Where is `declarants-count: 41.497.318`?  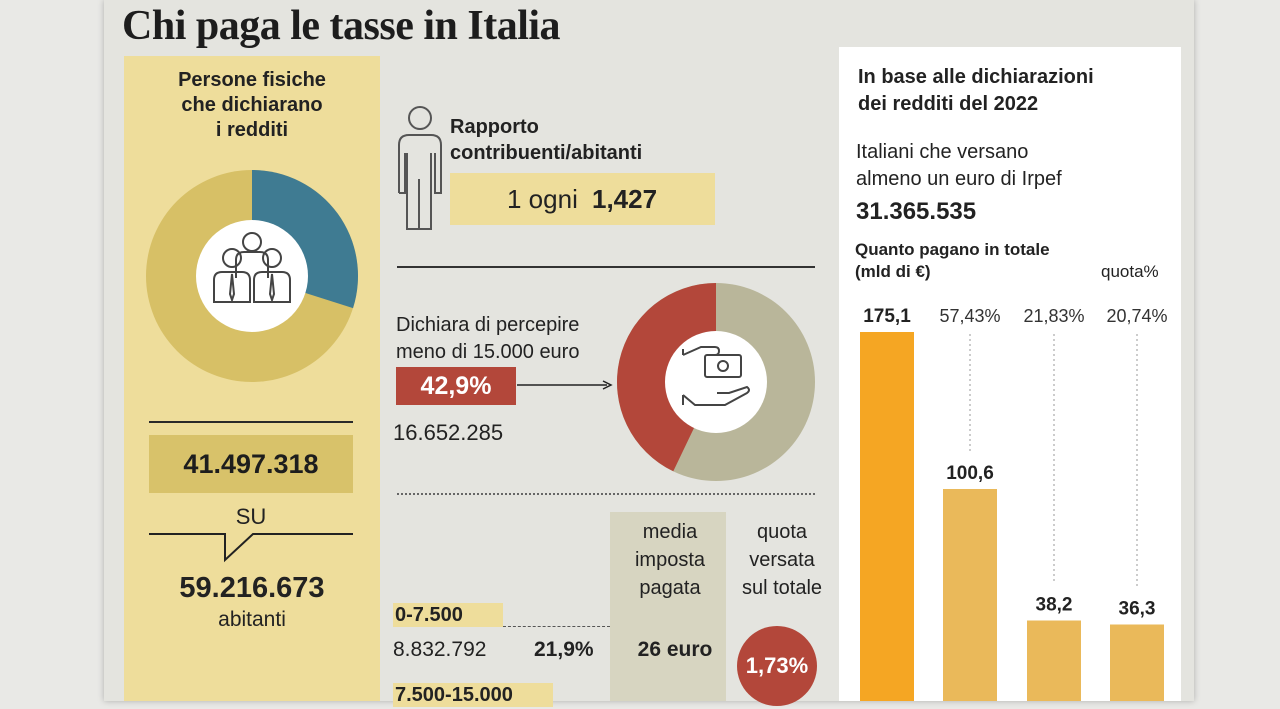
declarants-count: 41.497.318 is located at coordinates (251, 464).